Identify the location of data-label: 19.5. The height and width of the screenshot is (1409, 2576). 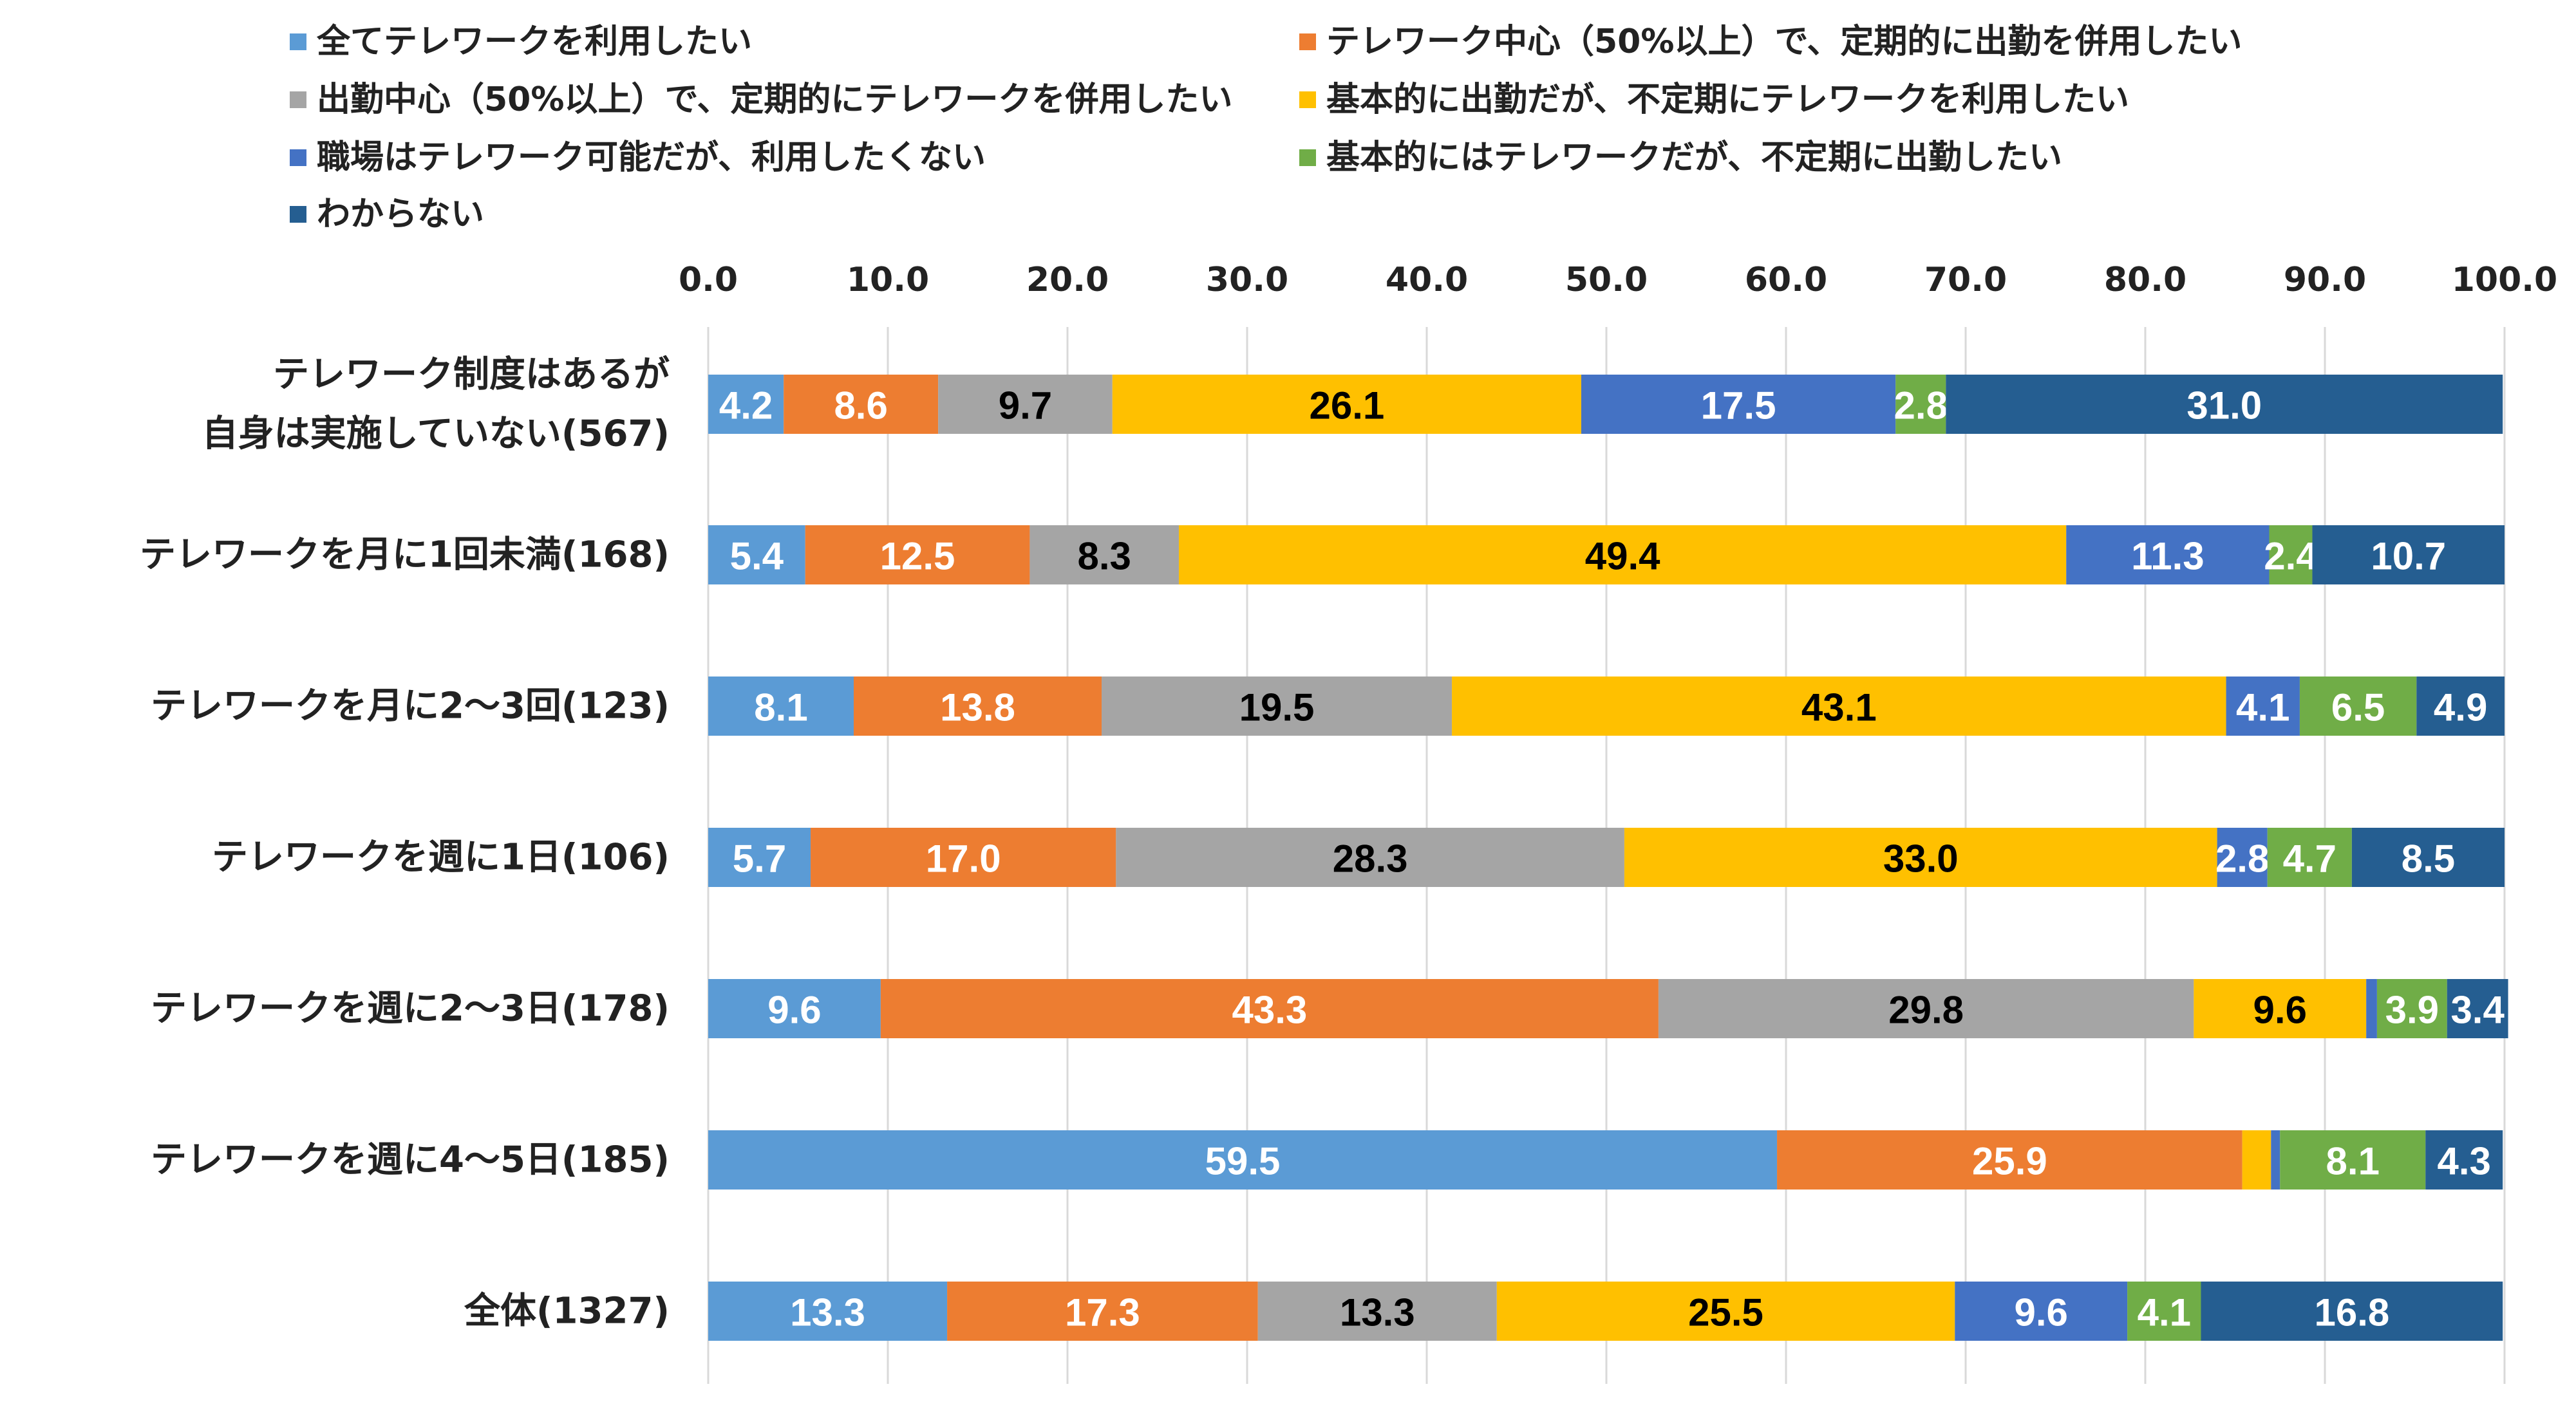
(1277, 707).